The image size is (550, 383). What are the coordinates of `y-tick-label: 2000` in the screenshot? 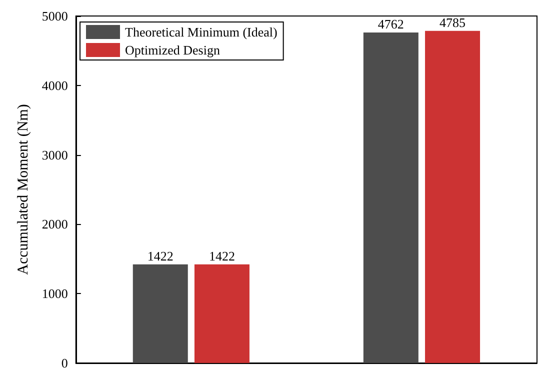 It's located at (55, 224).